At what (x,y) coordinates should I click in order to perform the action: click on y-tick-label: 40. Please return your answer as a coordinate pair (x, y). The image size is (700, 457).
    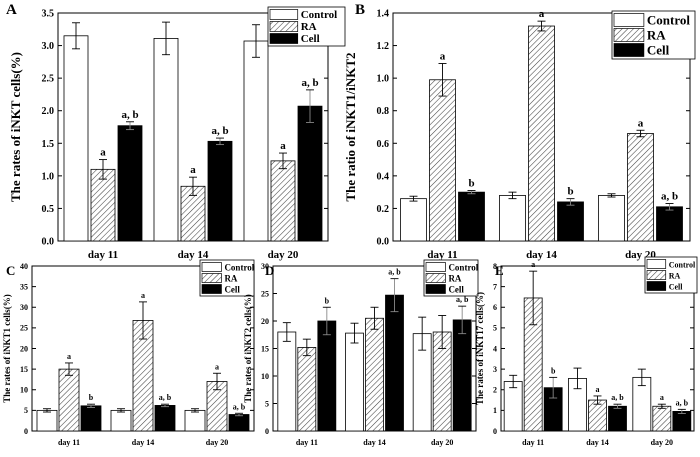
    Looking at the image, I should click on (24, 266).